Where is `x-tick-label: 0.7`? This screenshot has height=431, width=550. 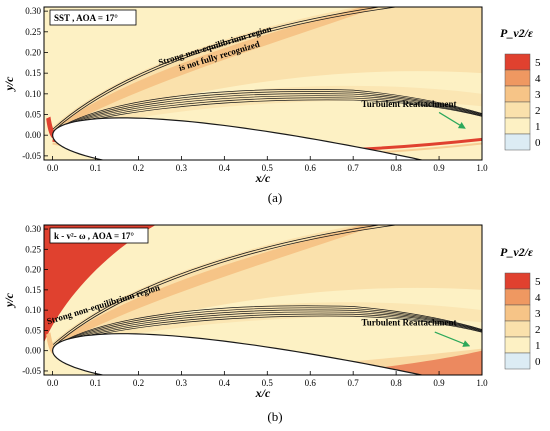 x-tick-label: 0.7 is located at coordinates (354, 383).